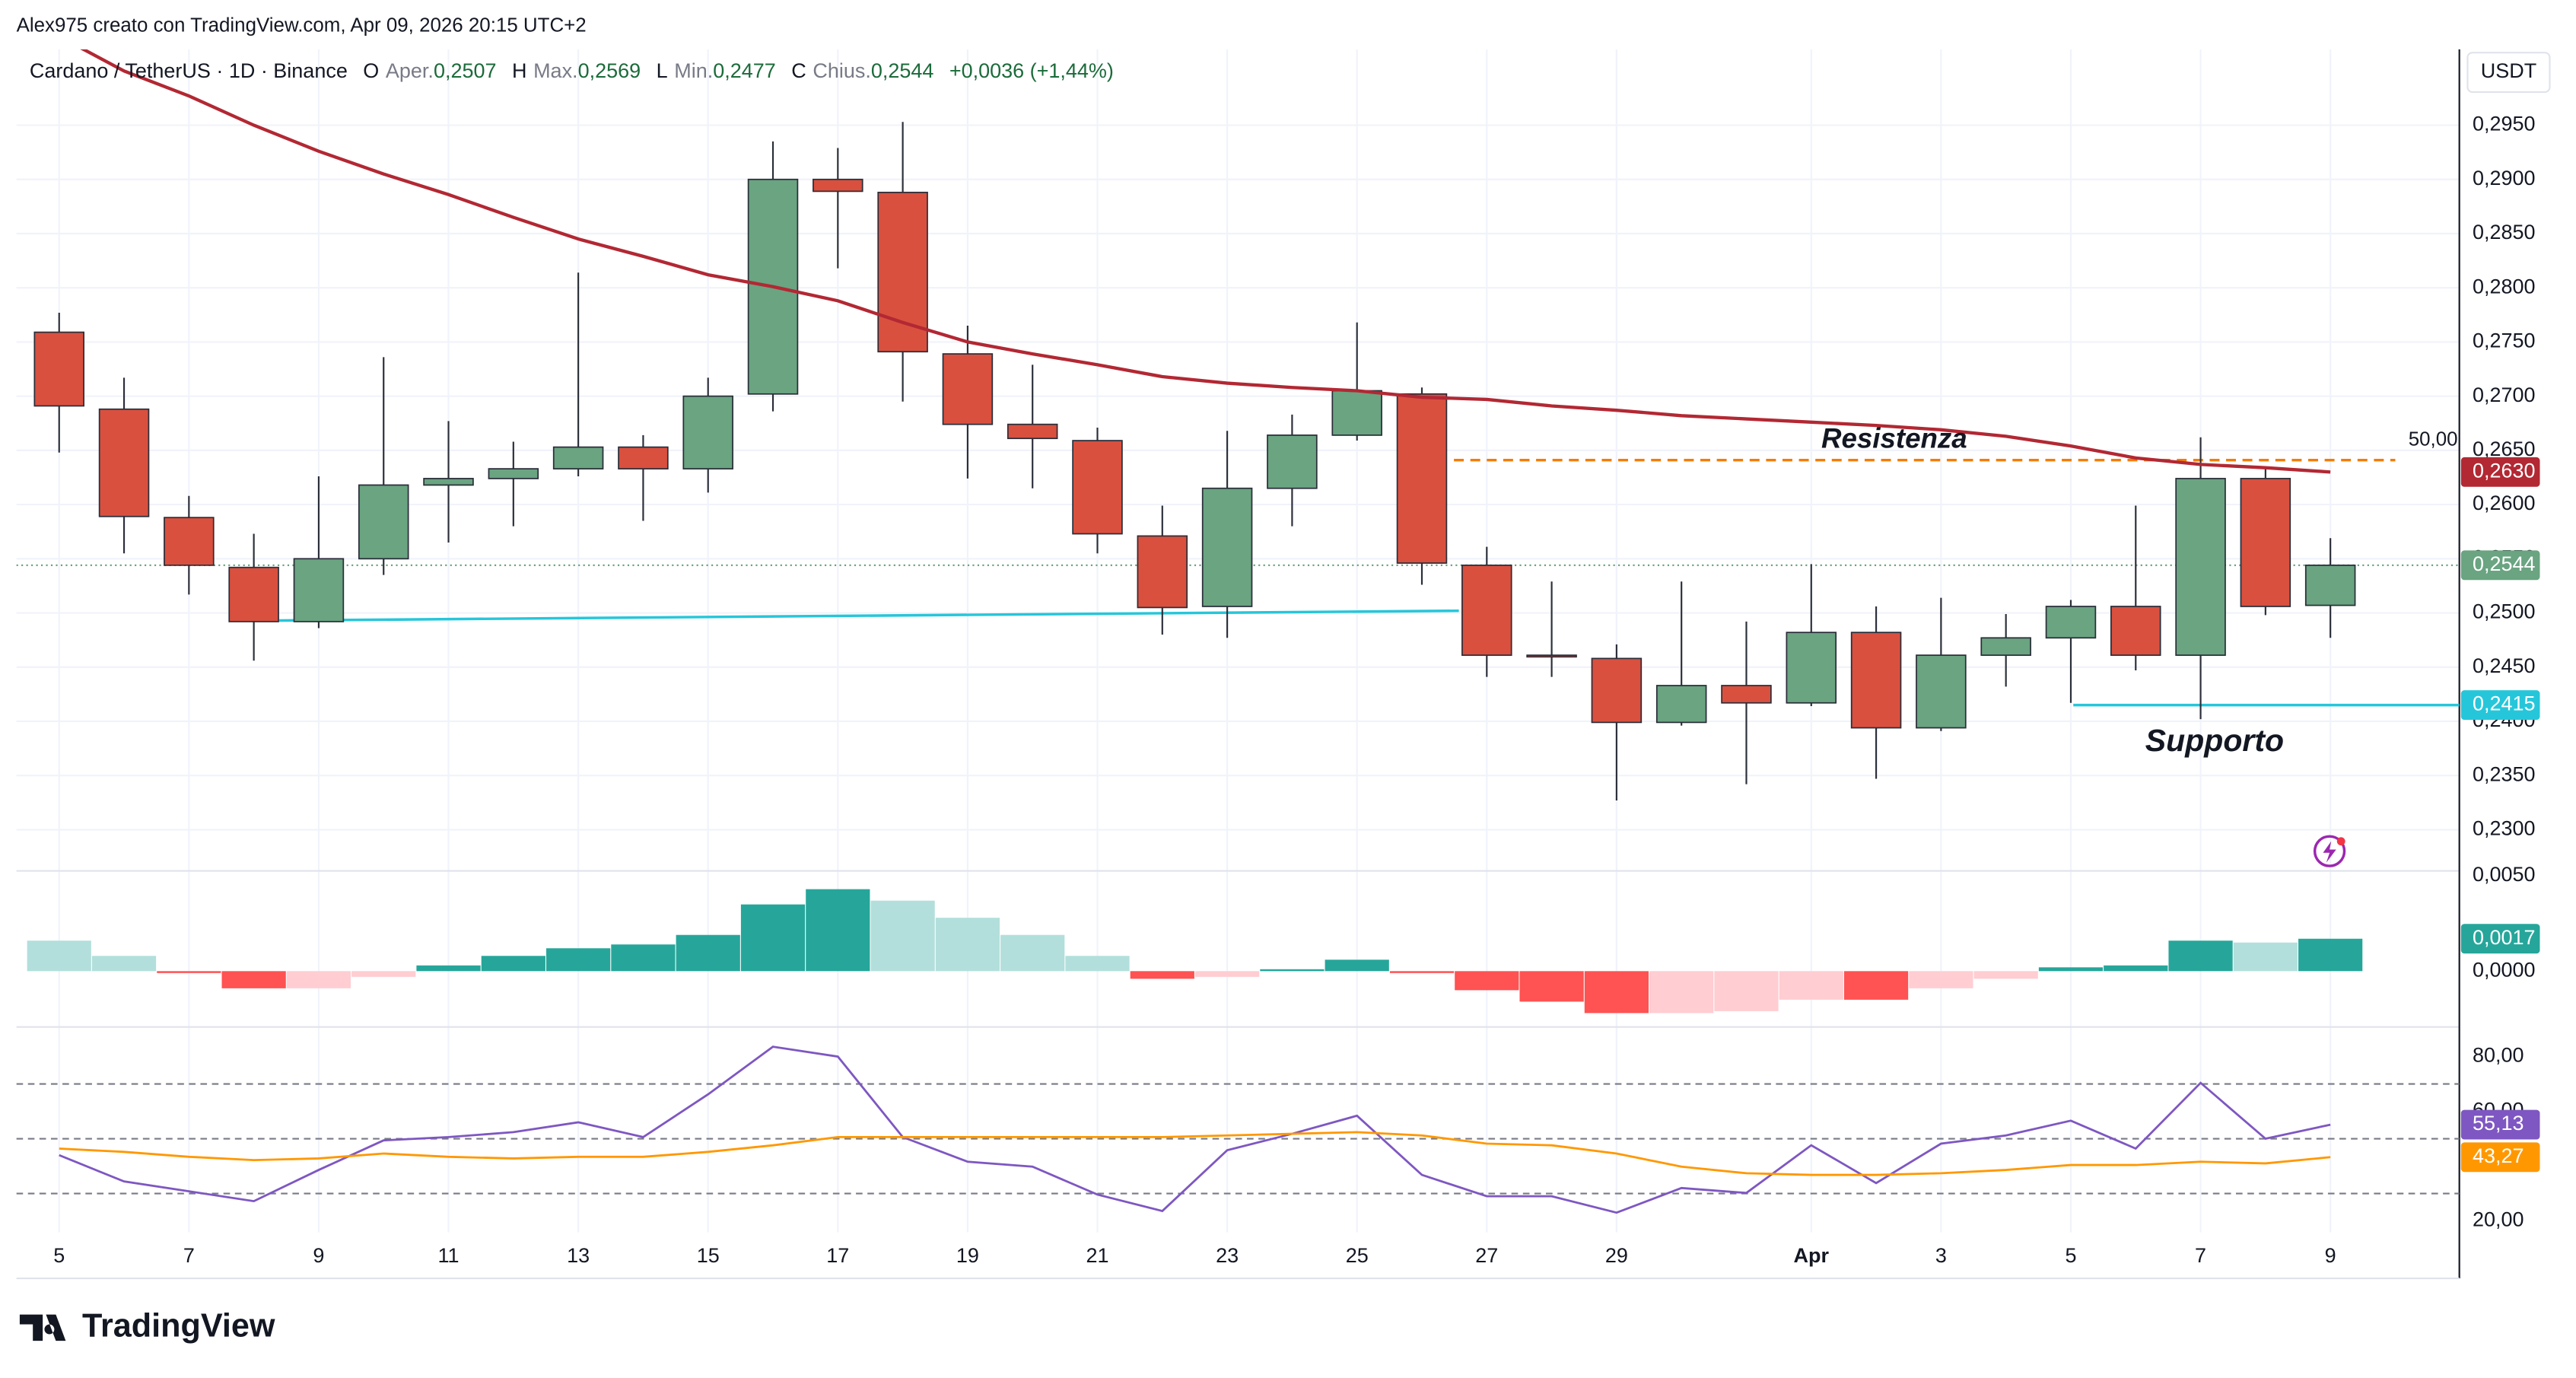 Image resolution: width=2576 pixels, height=1378 pixels. Describe the element at coordinates (2504, 828) in the screenshot. I see `y-tick-label: 0,2300` at that location.